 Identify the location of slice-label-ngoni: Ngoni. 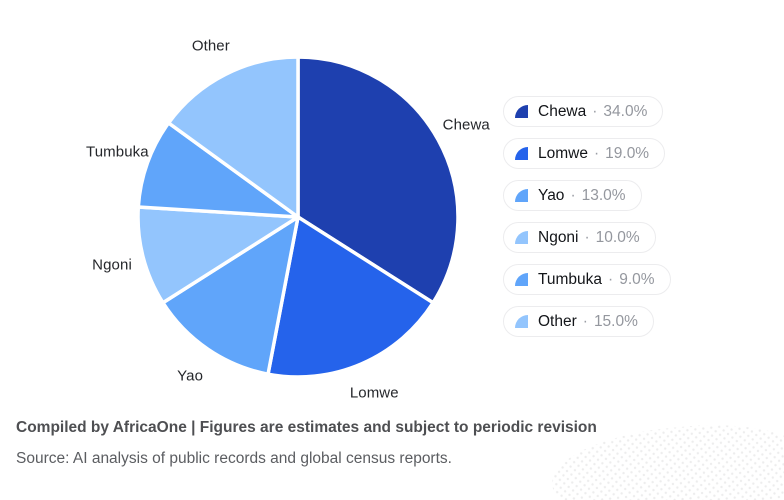
(112, 265).